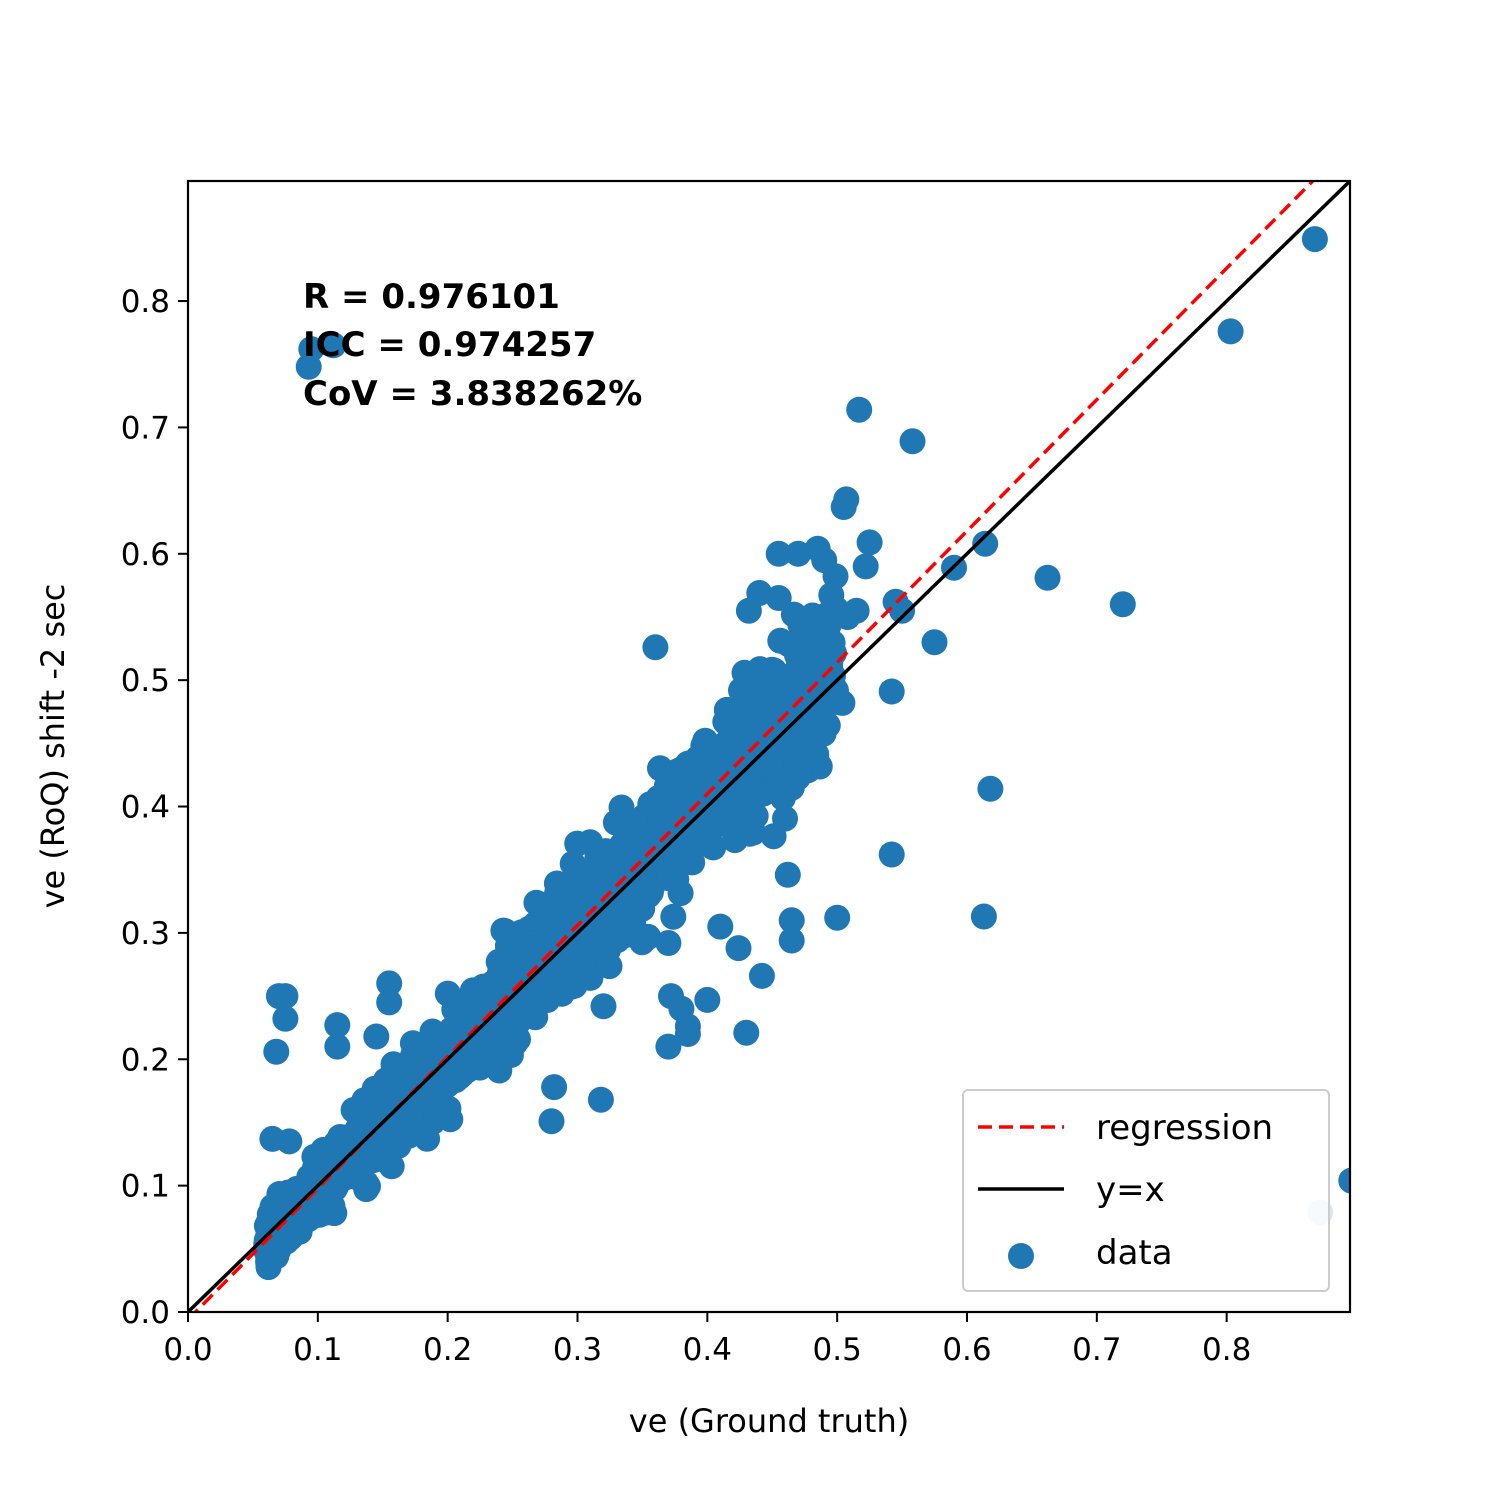  Describe the element at coordinates (707, 1350) in the screenshot. I see `x-tick-label: 0.4` at that location.